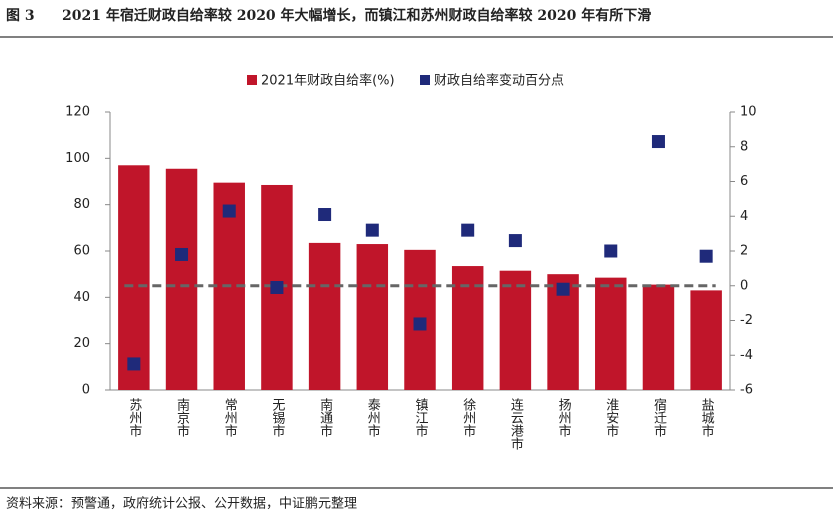 The image size is (833, 519). I want to click on x-tick-label: 常州市, so click(230, 417).